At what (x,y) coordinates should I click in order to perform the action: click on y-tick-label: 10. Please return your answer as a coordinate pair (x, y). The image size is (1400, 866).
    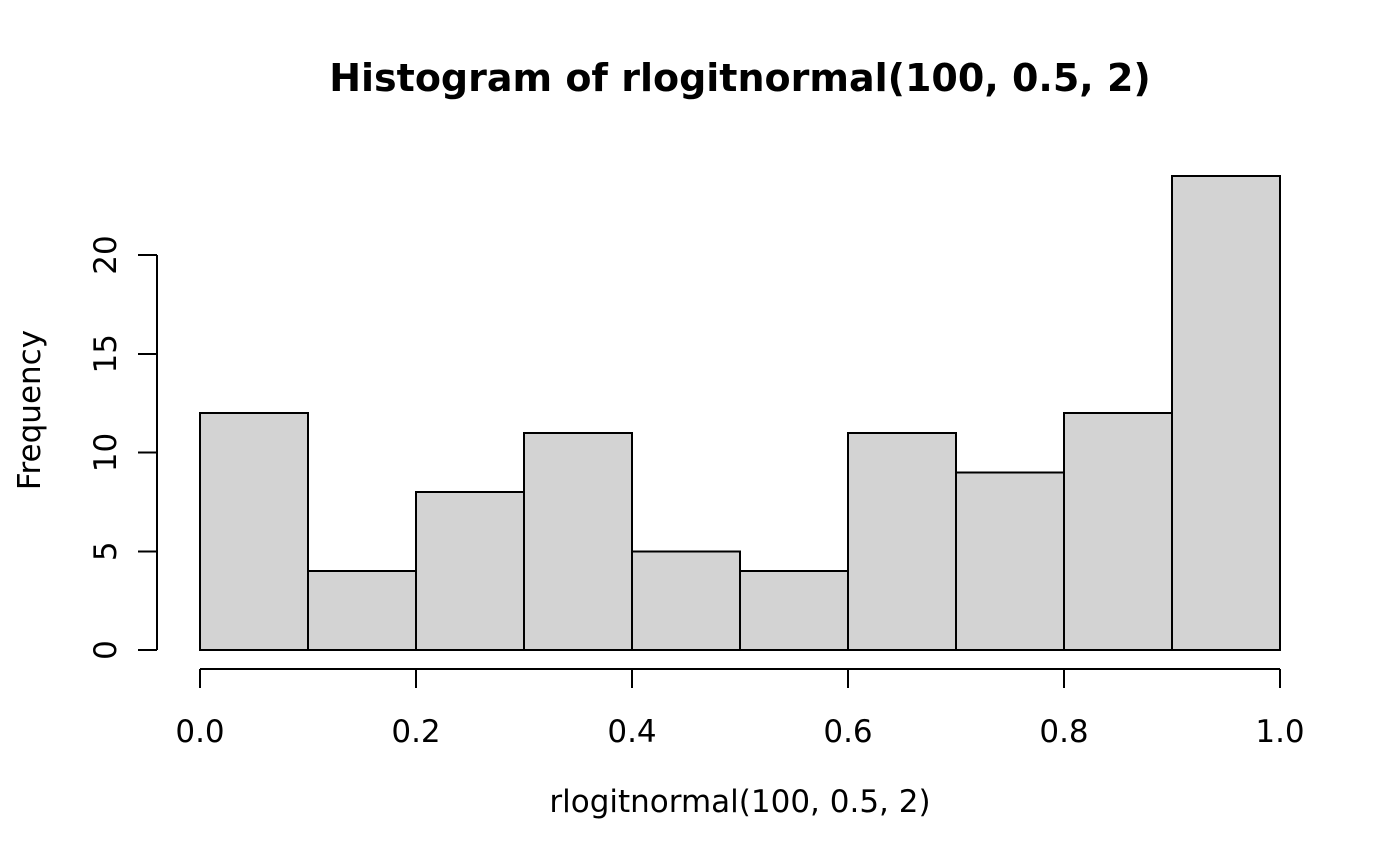
    Looking at the image, I should click on (106, 452).